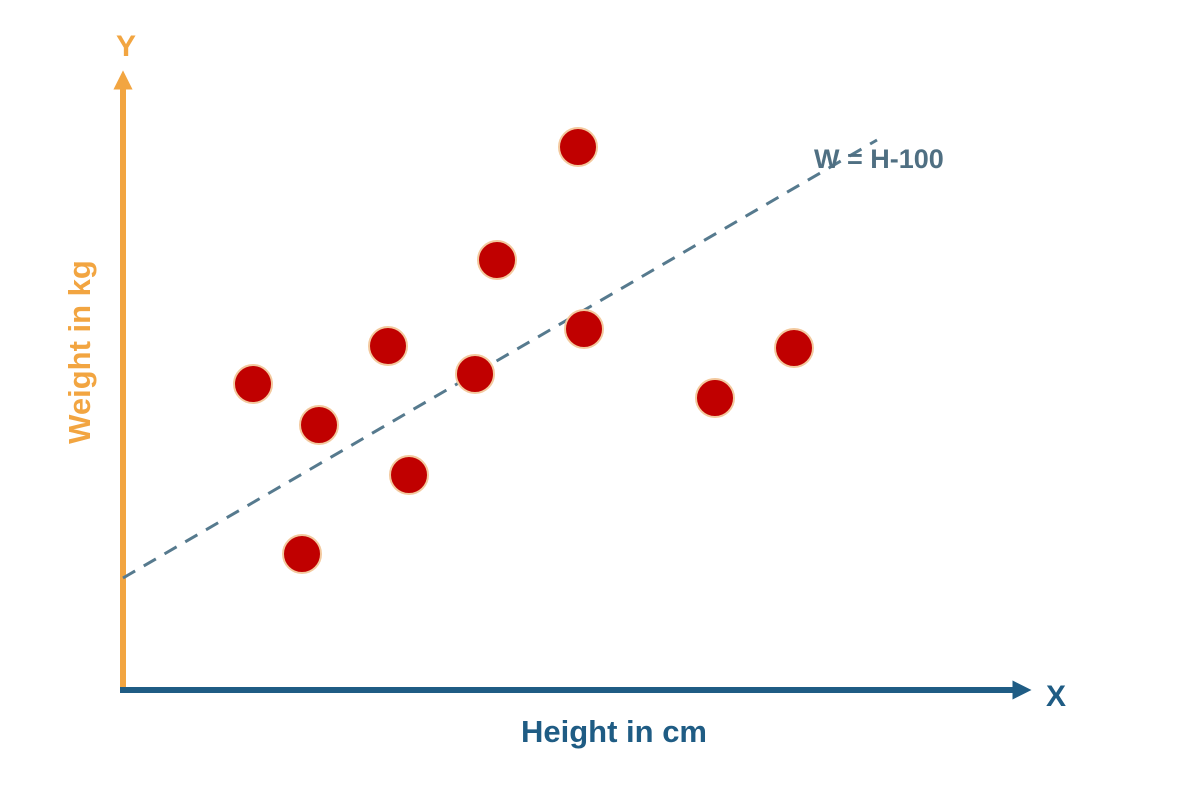 Image resolution: width=1185 pixels, height=785 pixels. I want to click on x-axis-title: Height in cm, so click(614, 731).